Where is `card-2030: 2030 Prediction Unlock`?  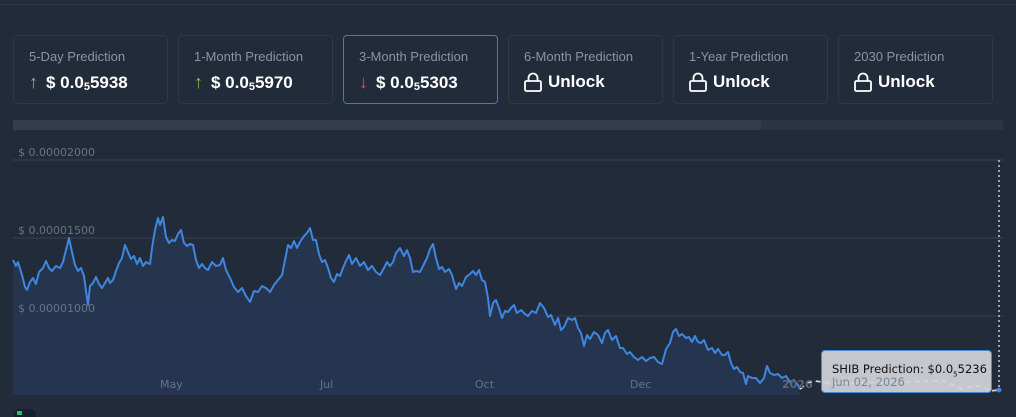
card-2030: 2030 Prediction Unlock is located at coordinates (915, 69).